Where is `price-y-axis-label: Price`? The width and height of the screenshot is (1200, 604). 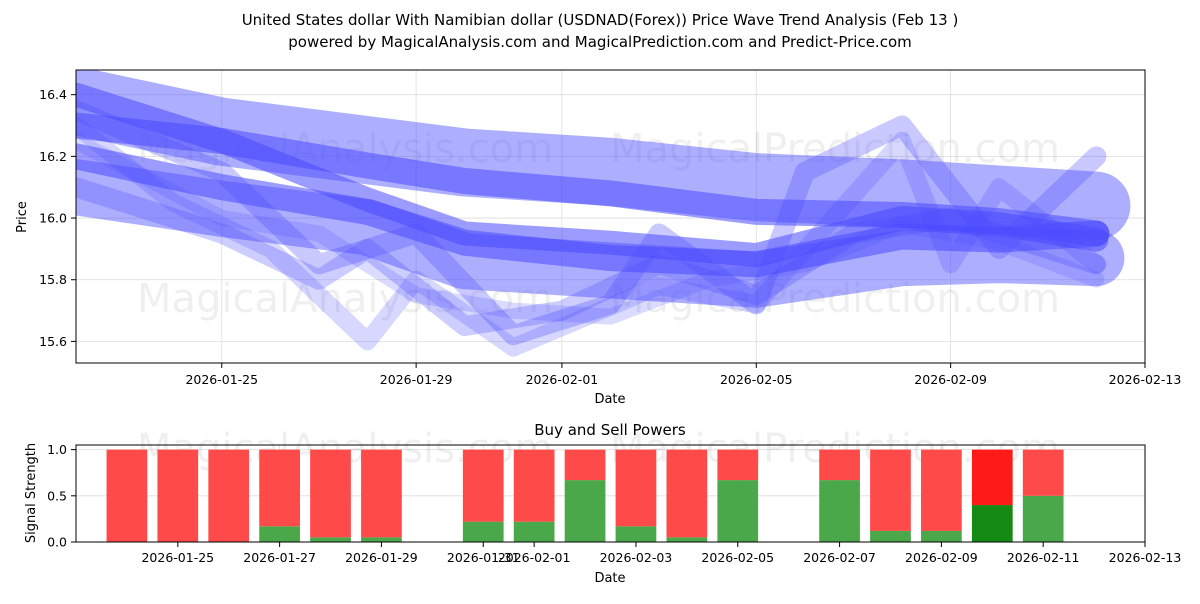
price-y-axis-label: Price is located at coordinates (22, 217).